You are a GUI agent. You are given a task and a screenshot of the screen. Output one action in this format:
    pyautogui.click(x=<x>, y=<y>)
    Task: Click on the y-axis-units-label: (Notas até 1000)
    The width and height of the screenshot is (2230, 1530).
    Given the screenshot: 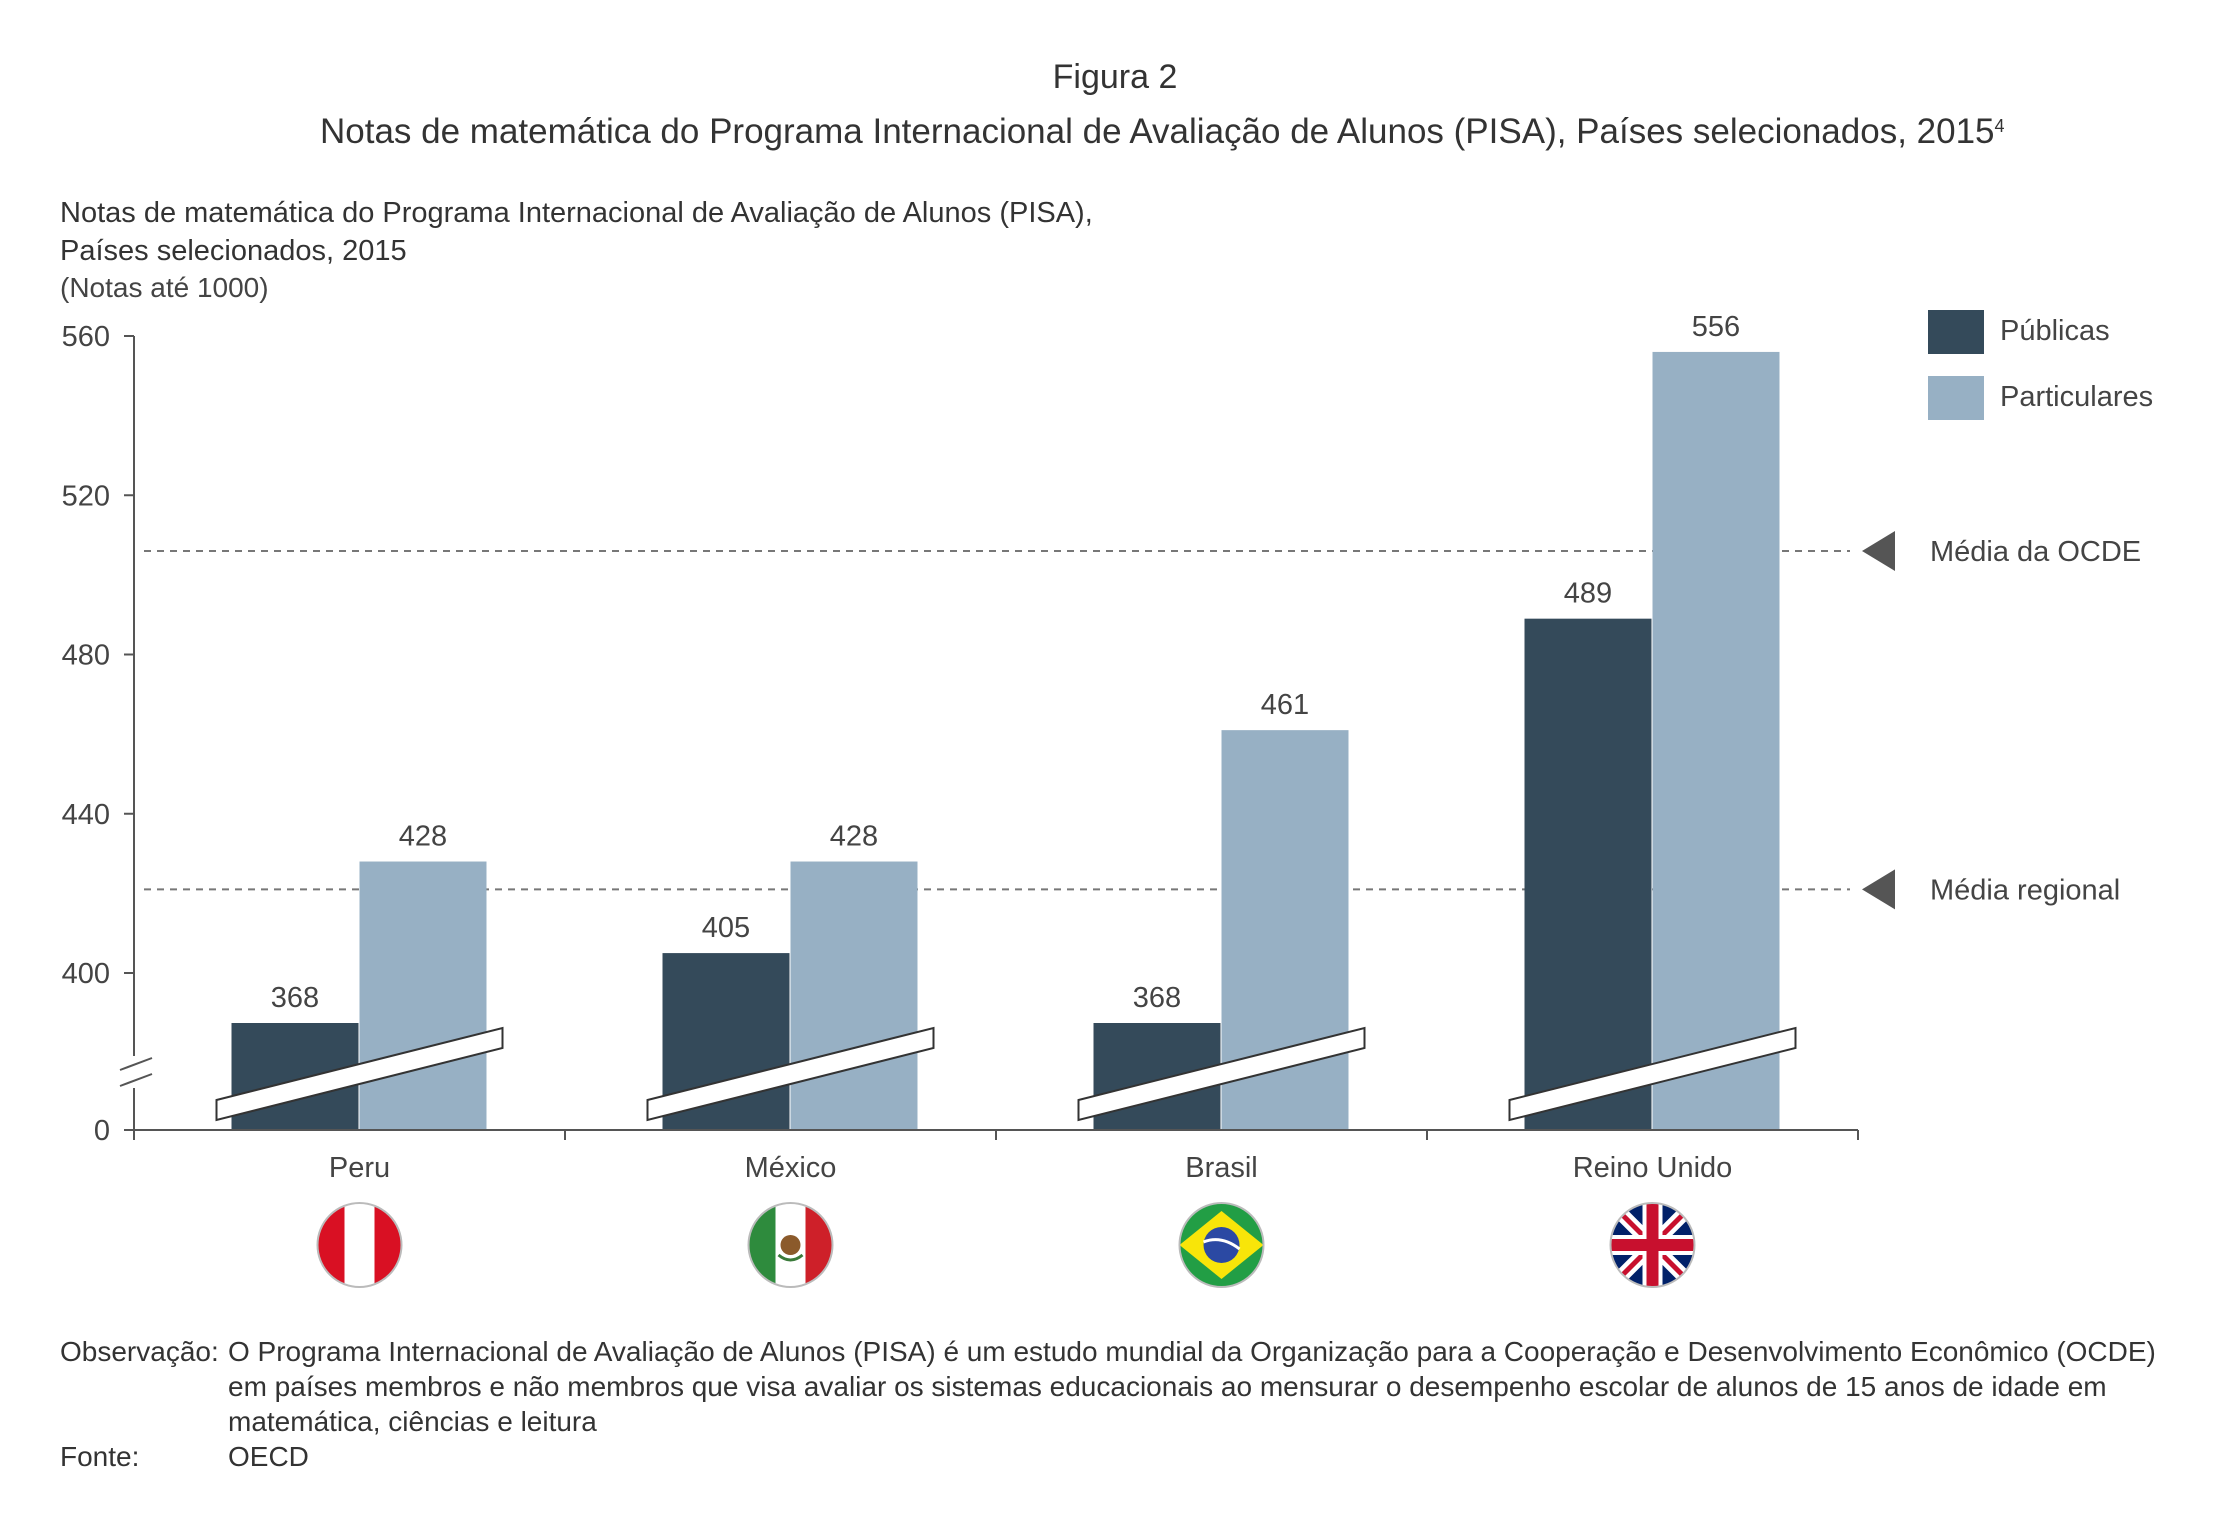 What is the action you would take?
    pyautogui.click(x=164, y=287)
    